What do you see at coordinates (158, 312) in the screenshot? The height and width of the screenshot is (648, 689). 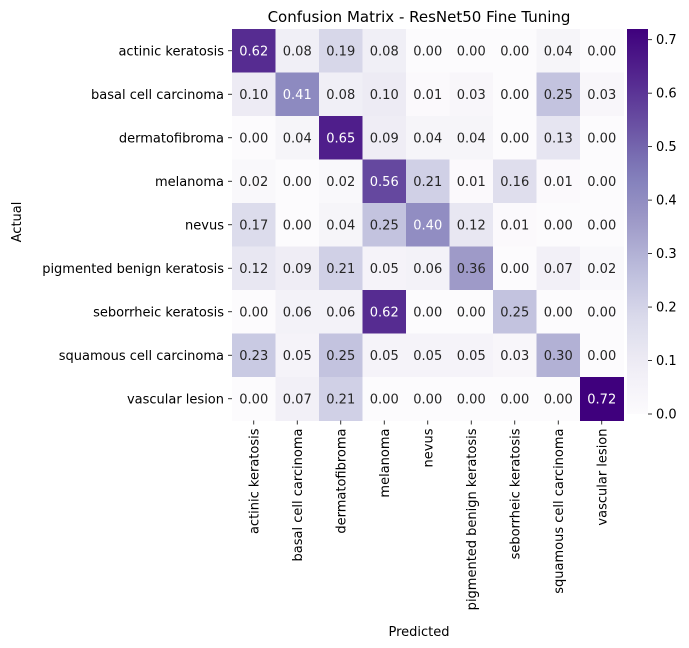 I see `row-label: seborrheic keratosis` at bounding box center [158, 312].